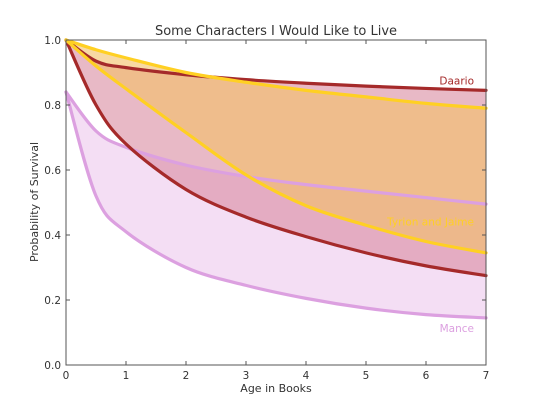  Describe the element at coordinates (52, 41) in the screenshot. I see `y-tick-label: 1.0` at that location.